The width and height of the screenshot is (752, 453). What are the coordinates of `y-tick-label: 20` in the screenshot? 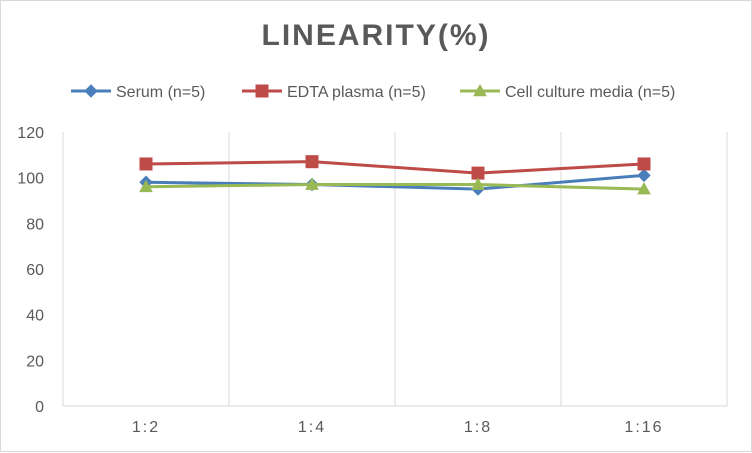 It's located at (35, 361).